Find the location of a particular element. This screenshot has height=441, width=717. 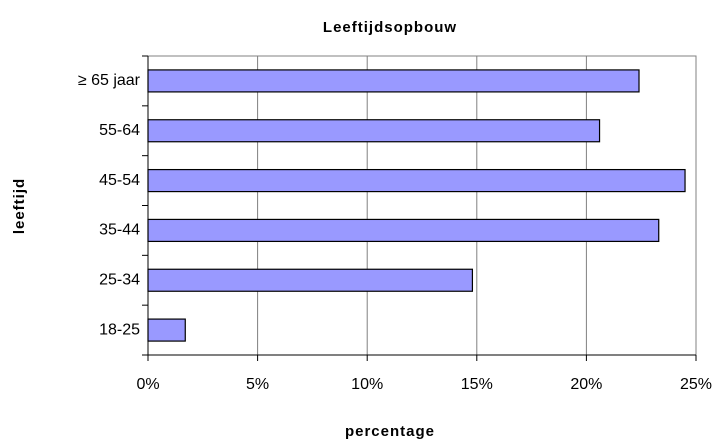

x-axis-label: percentage is located at coordinates (390, 431).